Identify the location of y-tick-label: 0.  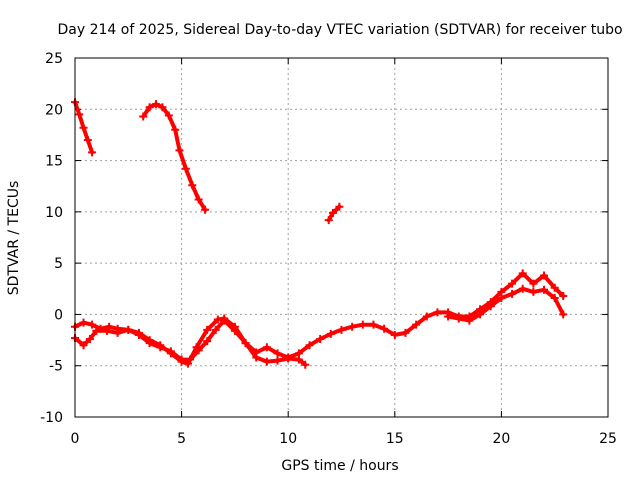
(58, 315).